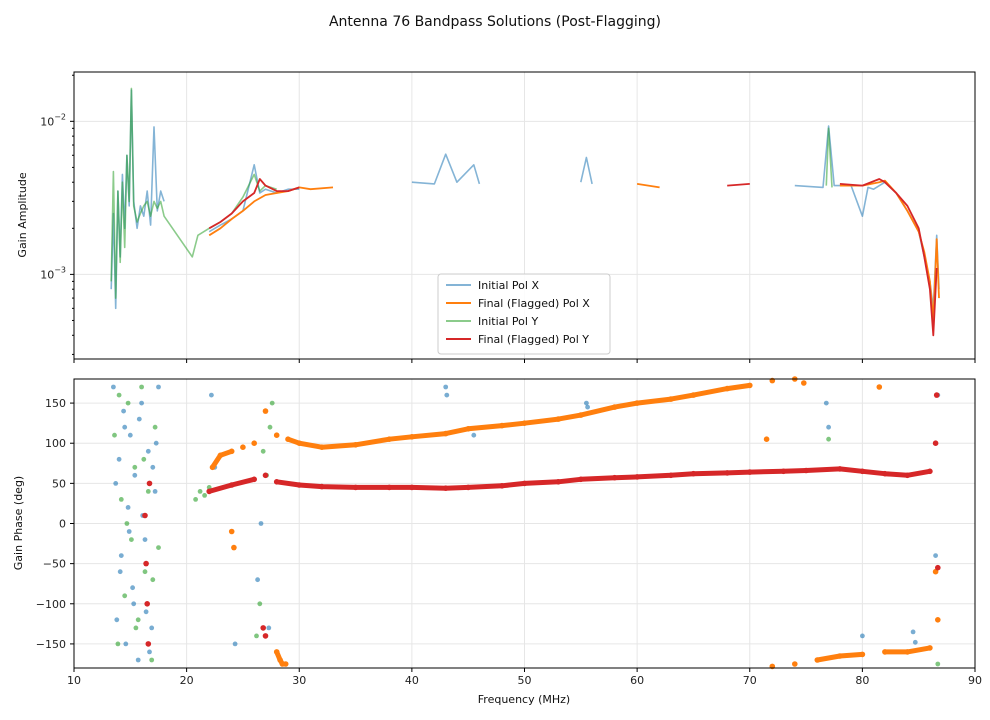  What do you see at coordinates (637, 680) in the screenshot?
I see `phase-xtick-label: 60` at bounding box center [637, 680].